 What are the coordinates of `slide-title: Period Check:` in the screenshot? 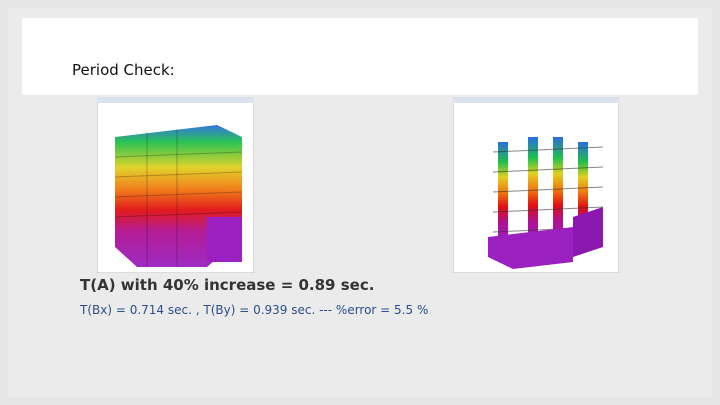 It's located at (123, 70).